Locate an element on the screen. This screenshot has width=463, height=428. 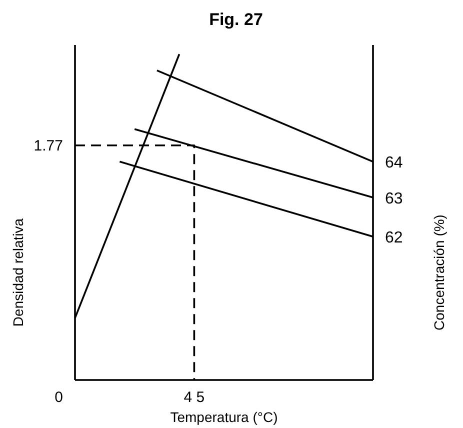
x-axis-title: Temperatura (°C) is located at coordinates (224, 417).